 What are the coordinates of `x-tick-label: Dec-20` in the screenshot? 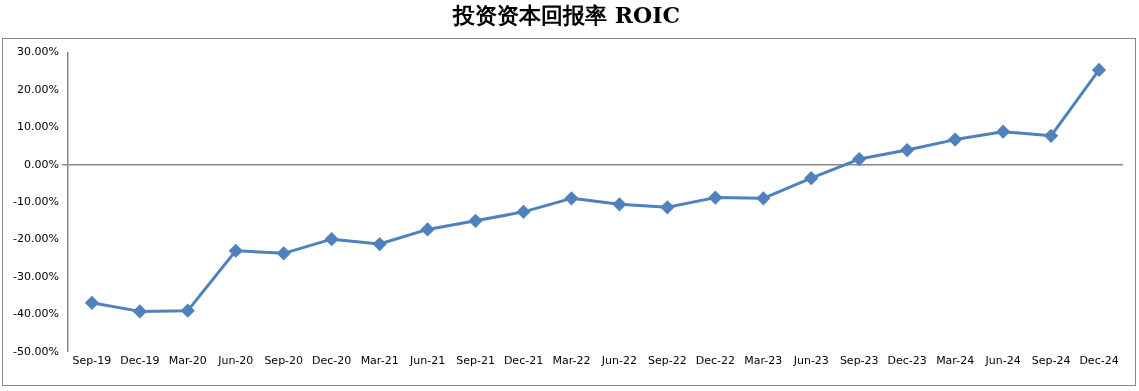 It's located at (332, 361).